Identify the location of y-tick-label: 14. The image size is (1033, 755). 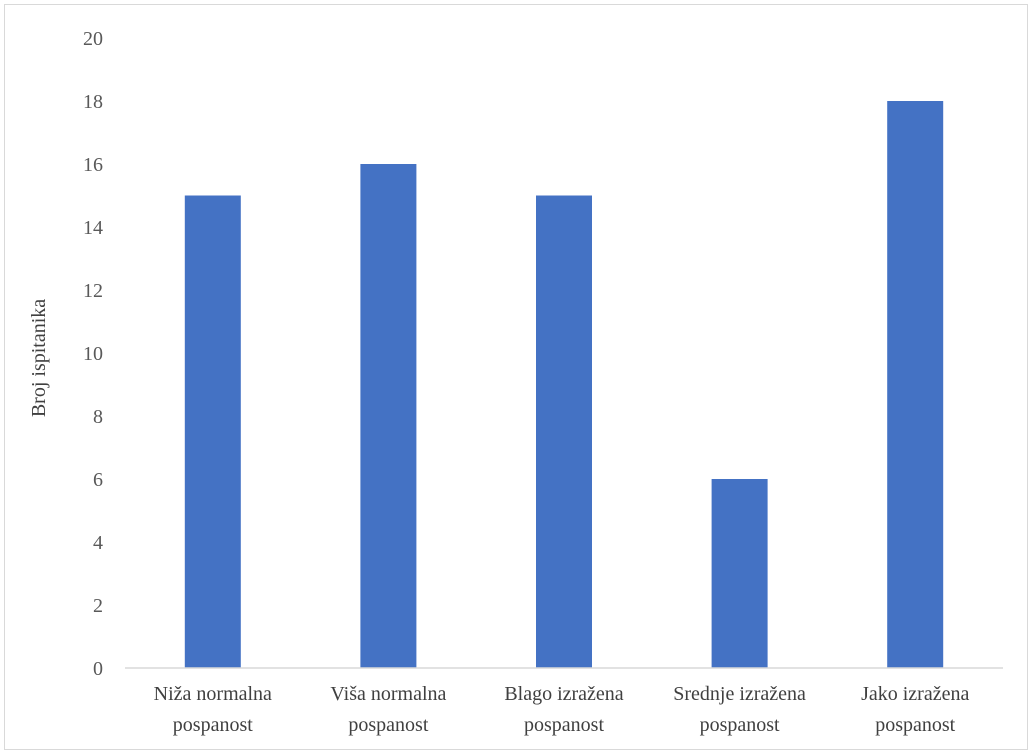
(93, 228).